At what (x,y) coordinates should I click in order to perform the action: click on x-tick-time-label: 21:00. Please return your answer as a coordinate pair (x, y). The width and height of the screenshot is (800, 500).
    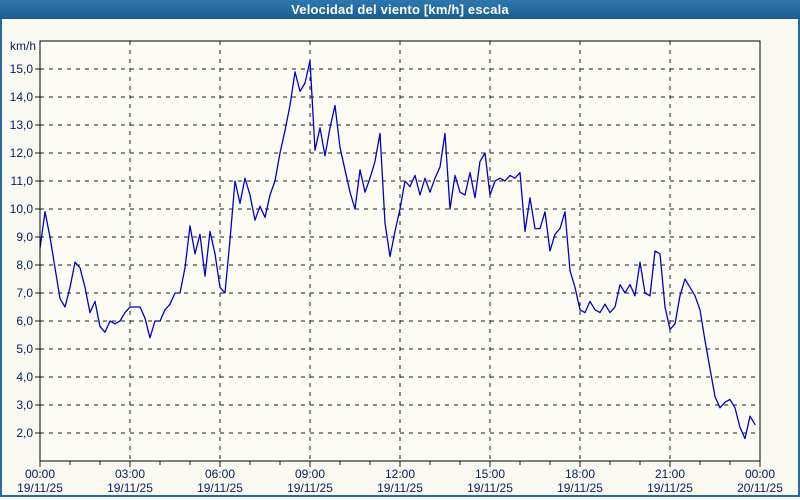
    Looking at the image, I should click on (670, 474).